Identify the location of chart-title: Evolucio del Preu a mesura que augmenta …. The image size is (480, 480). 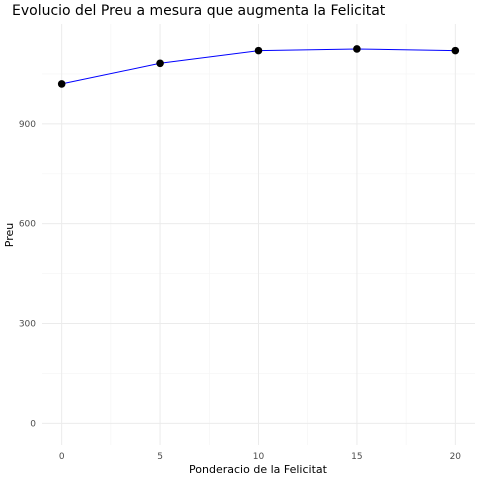
(199, 11).